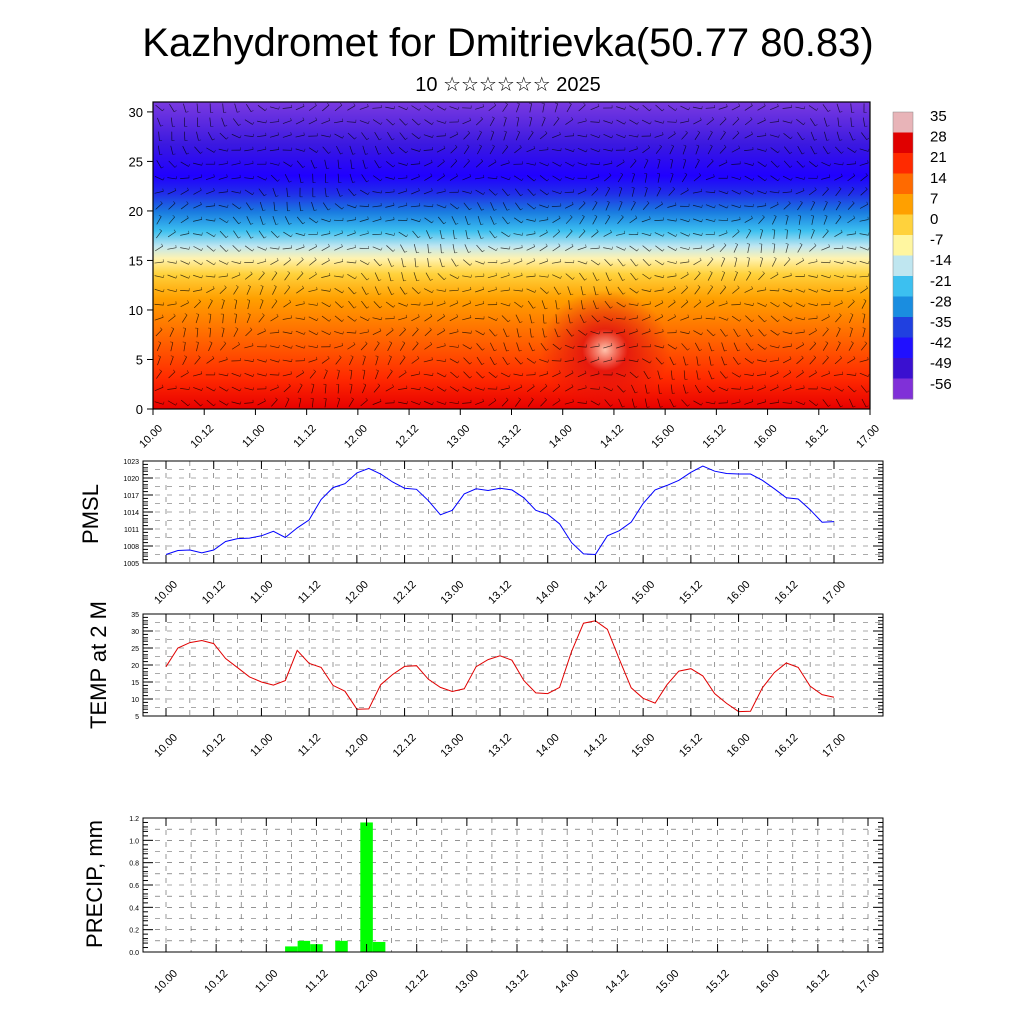 This screenshot has width=1024, height=1024. I want to click on y-tick-label: 0.4, so click(134, 908).